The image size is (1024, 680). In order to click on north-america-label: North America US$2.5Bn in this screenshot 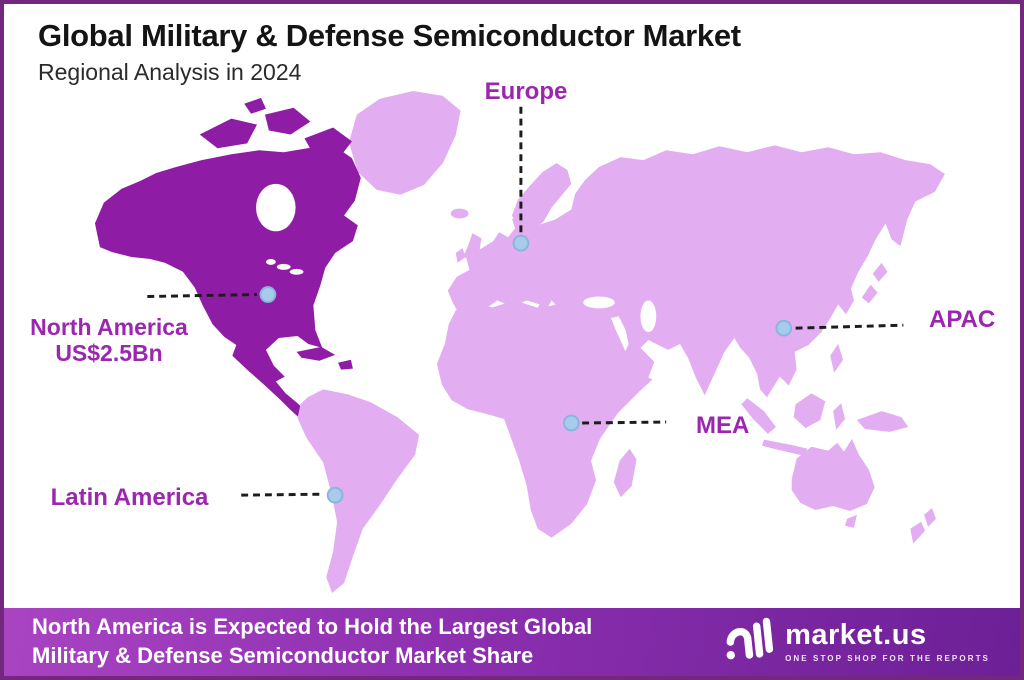, I will do `click(109, 340)`.